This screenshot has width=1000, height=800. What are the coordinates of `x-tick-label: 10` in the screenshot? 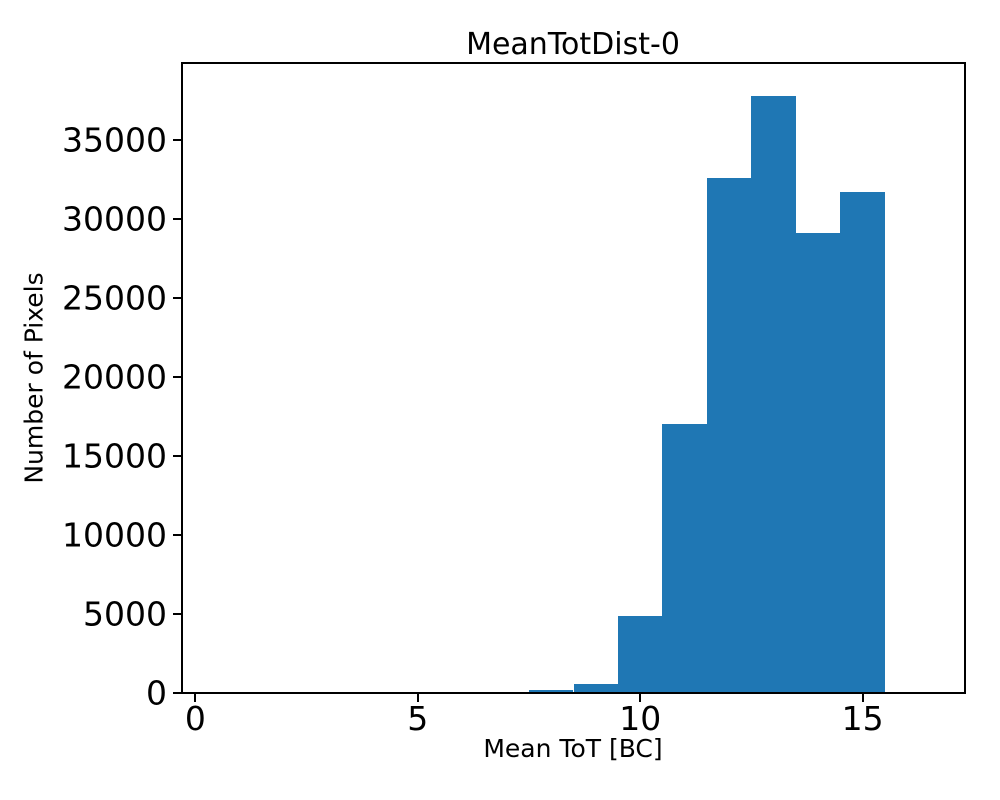 It's located at (640, 718).